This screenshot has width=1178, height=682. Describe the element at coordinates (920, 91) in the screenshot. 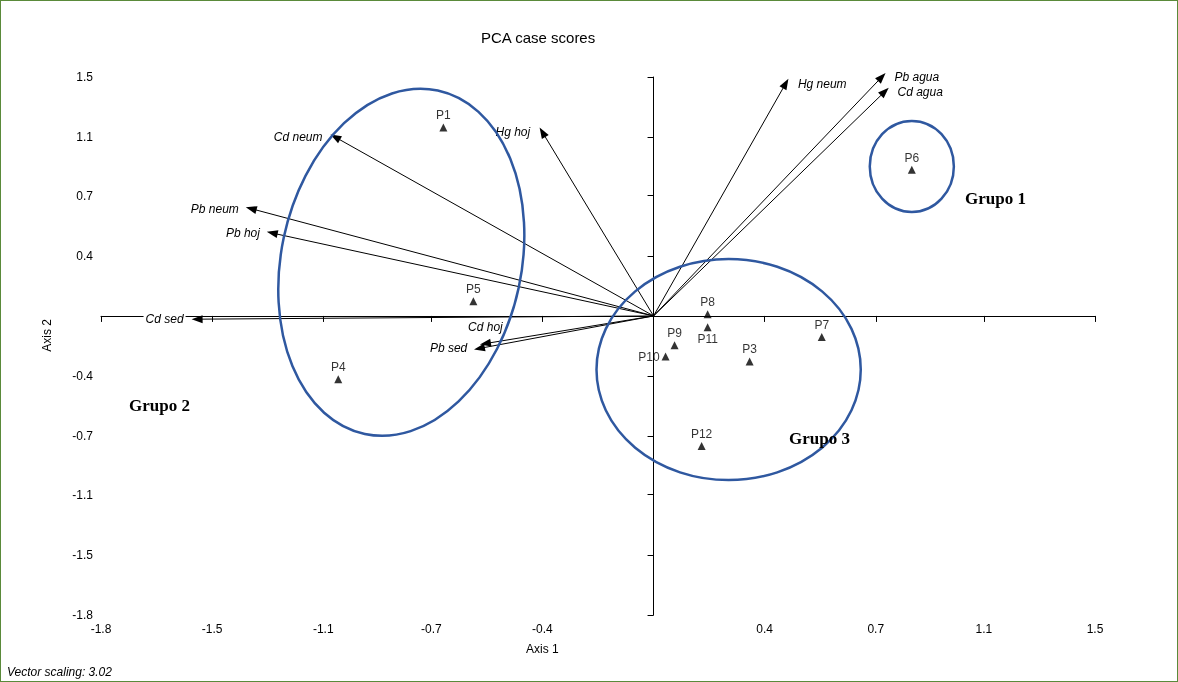

I see `series-label: Cd agua` at that location.